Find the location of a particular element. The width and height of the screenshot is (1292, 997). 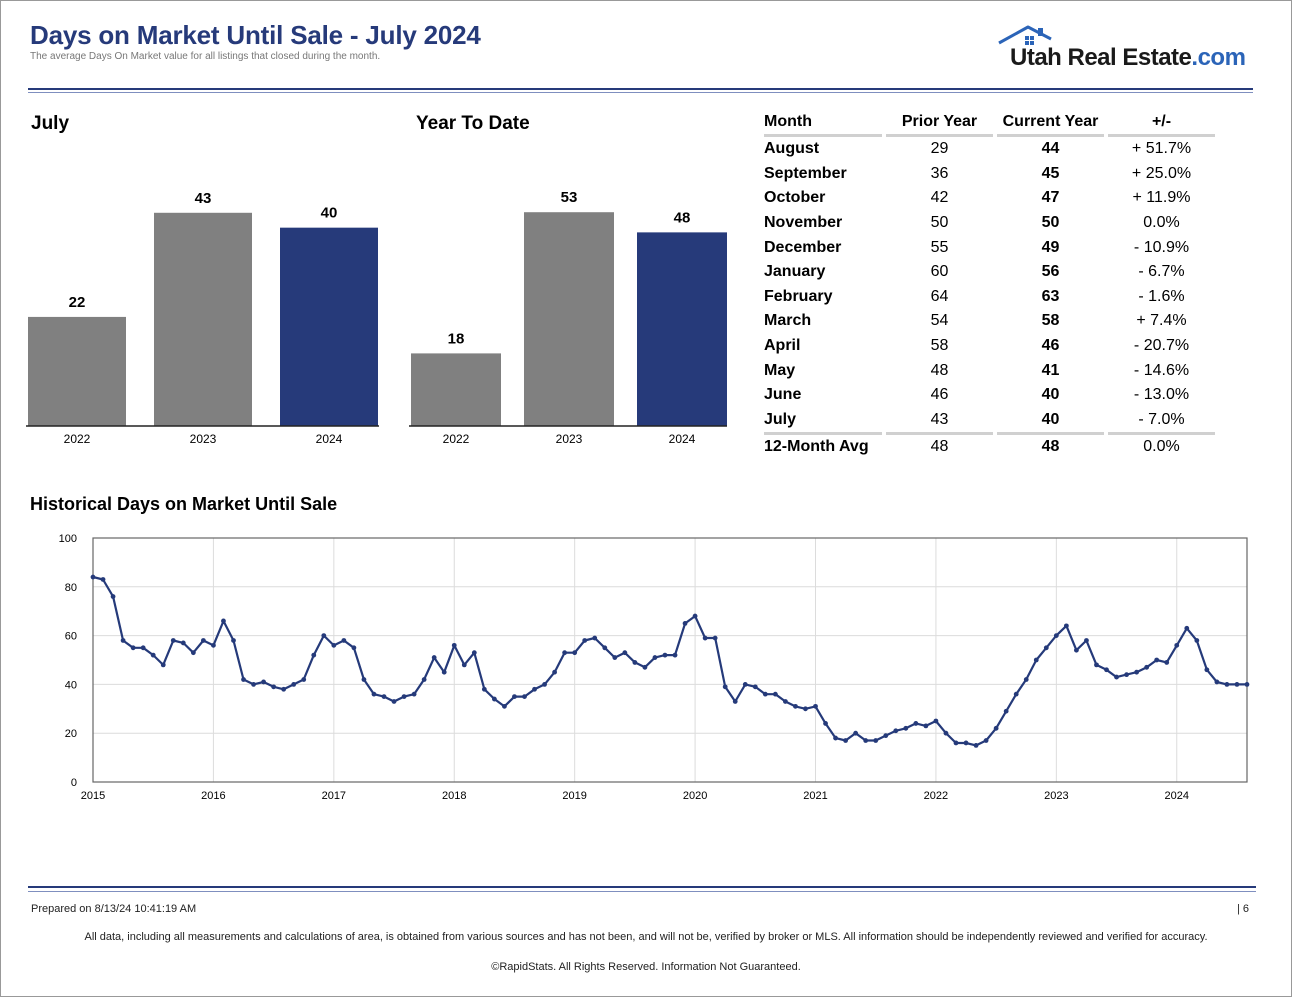

cell-current: 45 is located at coordinates (1050, 173).